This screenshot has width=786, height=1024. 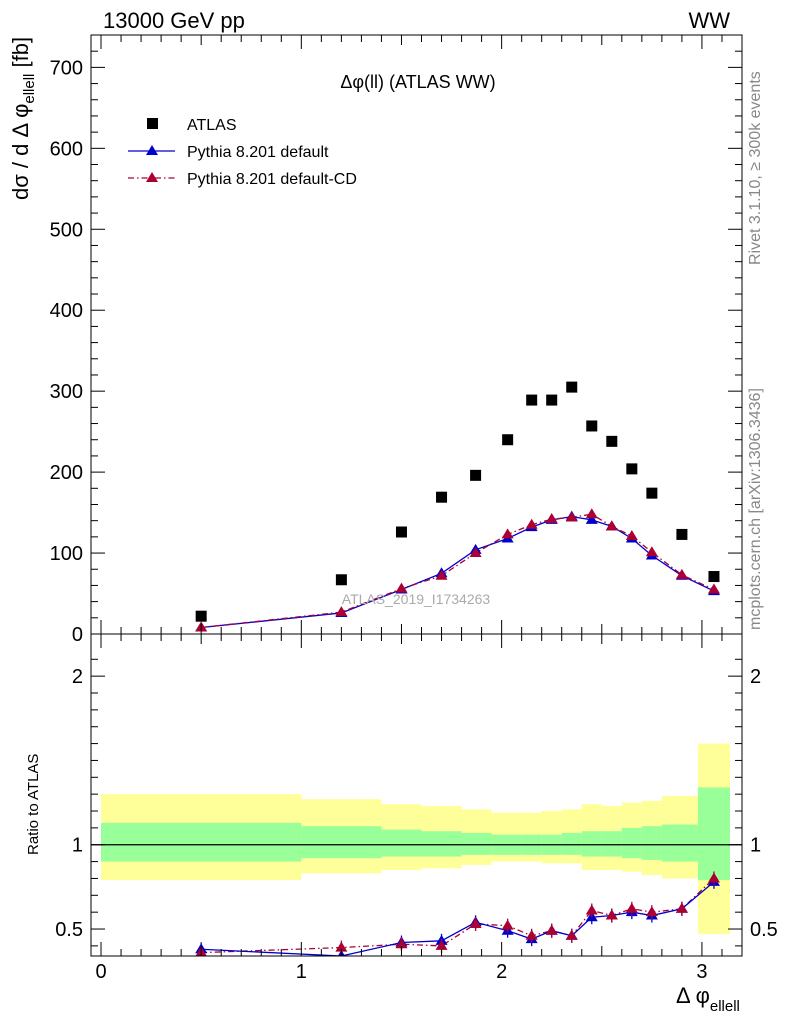 What do you see at coordinates (417, 82) in the screenshot?
I see `main-title: Δφ(ll) (ATLAS WW)` at bounding box center [417, 82].